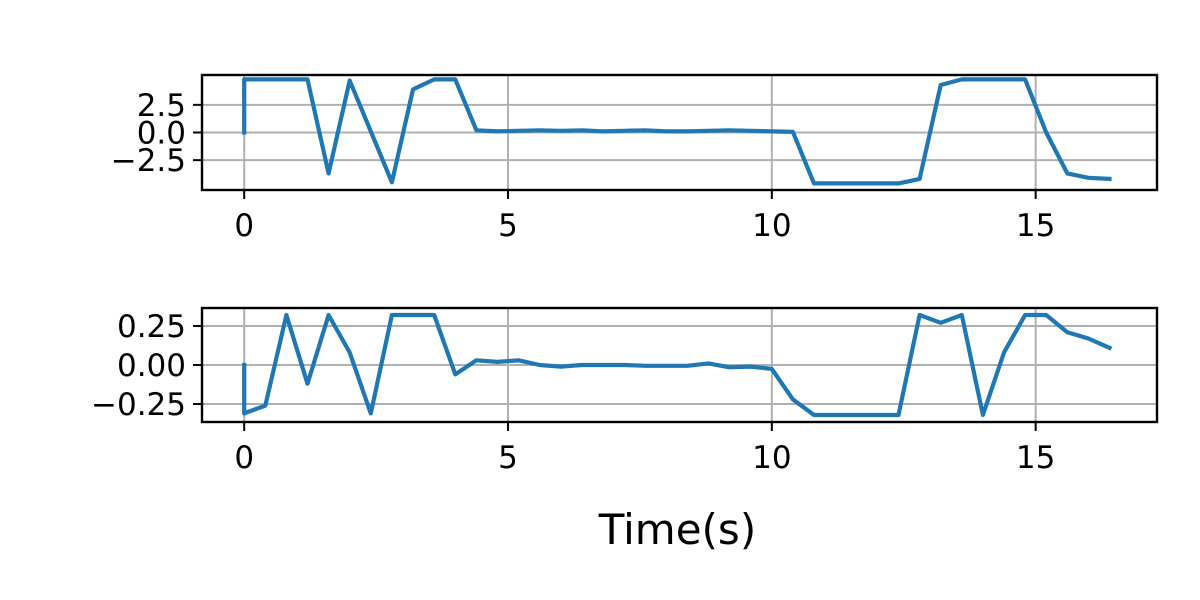 The height and width of the screenshot is (600, 1200). What do you see at coordinates (151, 366) in the screenshot?
I see `subplot-bottom-ytick-label: 0.00` at bounding box center [151, 366].